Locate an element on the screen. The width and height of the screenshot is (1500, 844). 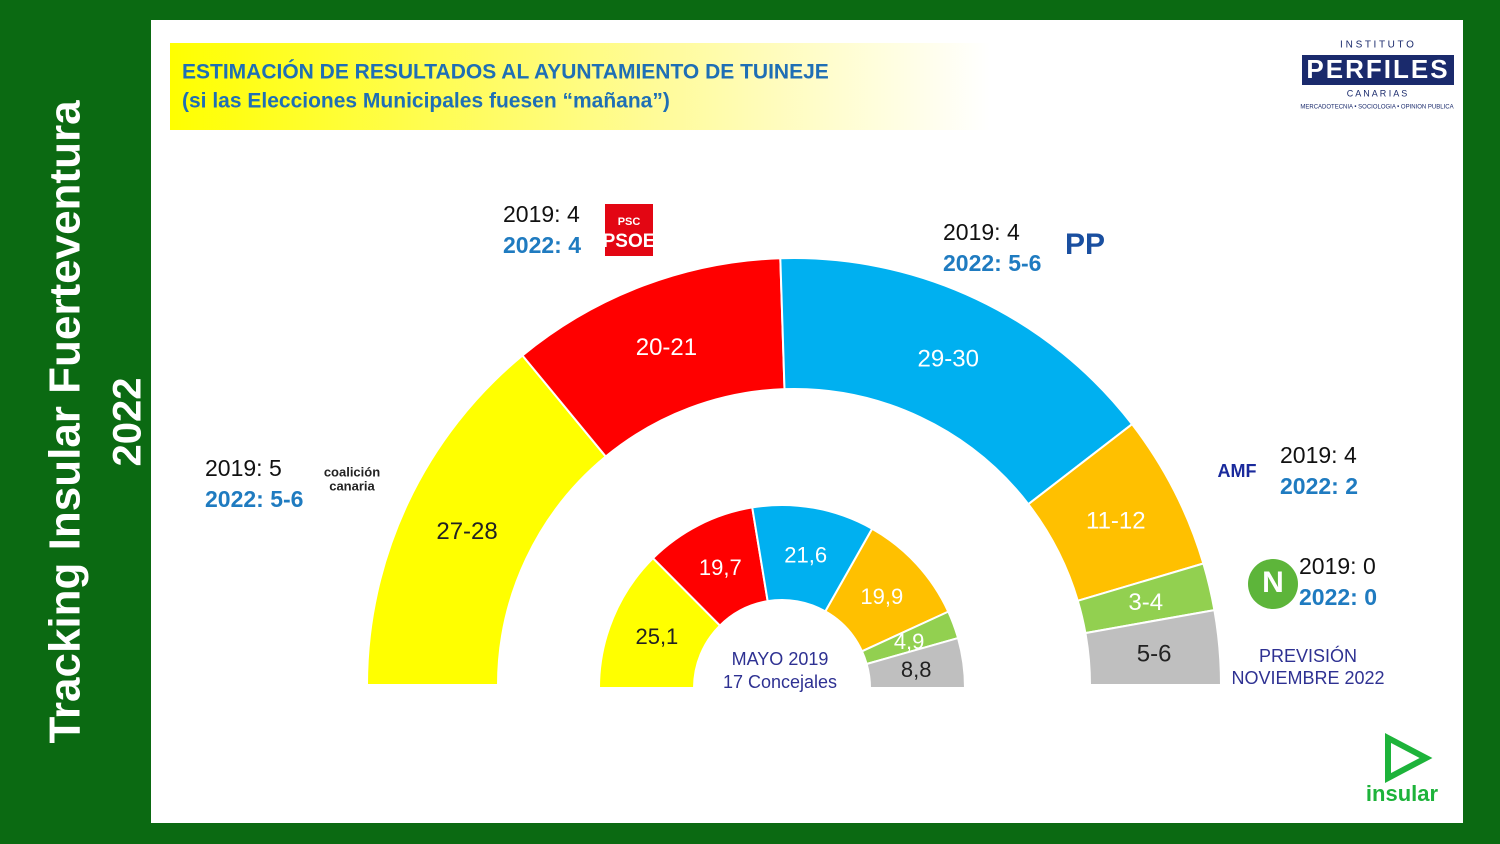
logo-name: PERFILES is located at coordinates (1377, 69).